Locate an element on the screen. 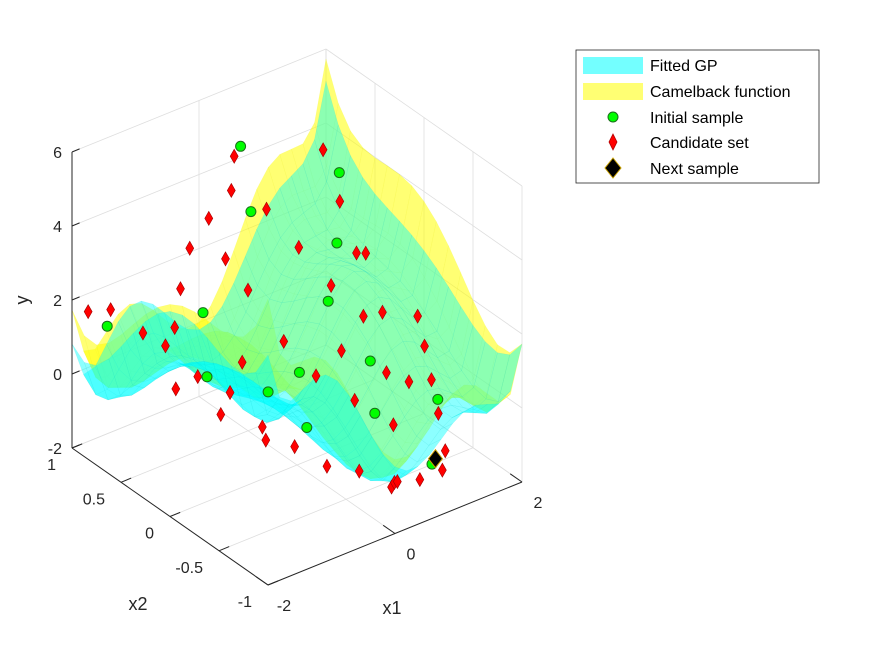 The width and height of the screenshot is (875, 656). legend-swatch-camelback is located at coordinates (613, 91).